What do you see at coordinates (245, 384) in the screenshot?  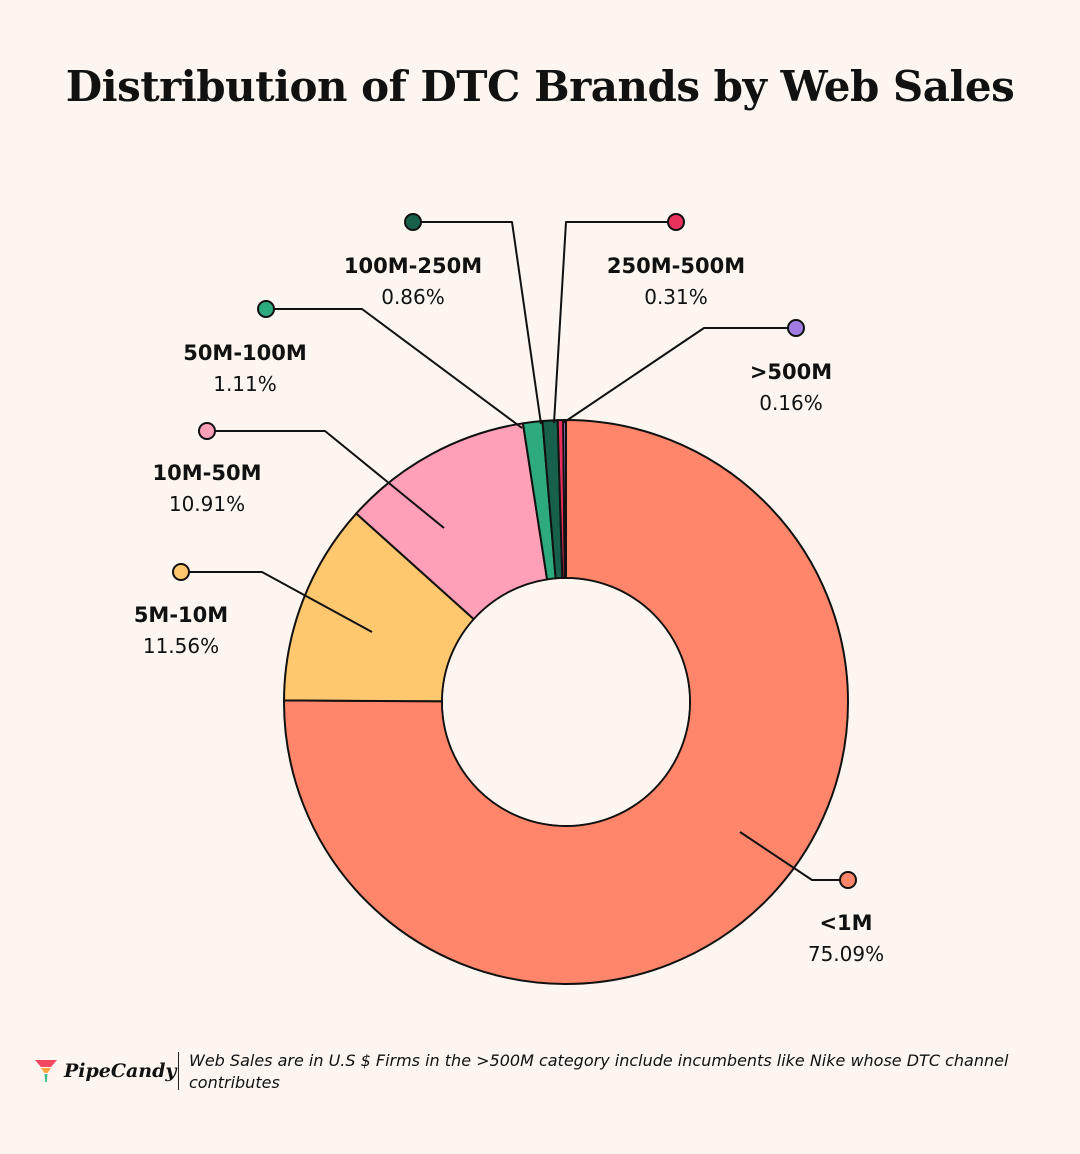 I see `slice-value-3: 1.11%` at bounding box center [245, 384].